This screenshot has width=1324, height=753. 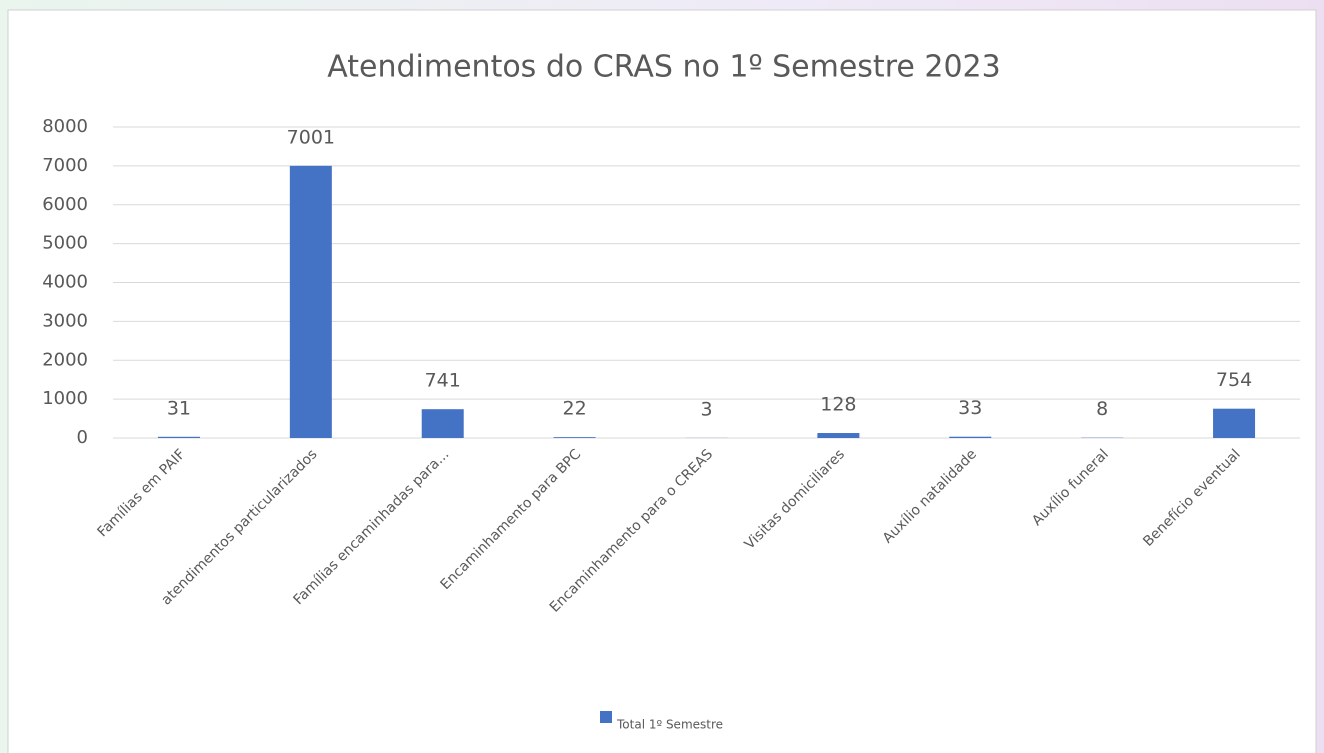 I want to click on y-tick-label: 8000, so click(x=65, y=126).